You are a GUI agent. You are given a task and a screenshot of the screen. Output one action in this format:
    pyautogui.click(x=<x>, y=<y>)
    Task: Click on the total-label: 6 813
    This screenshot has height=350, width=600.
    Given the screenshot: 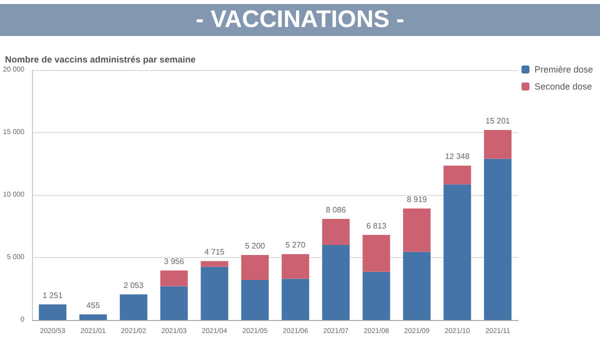 What is the action you would take?
    pyautogui.click(x=376, y=225)
    